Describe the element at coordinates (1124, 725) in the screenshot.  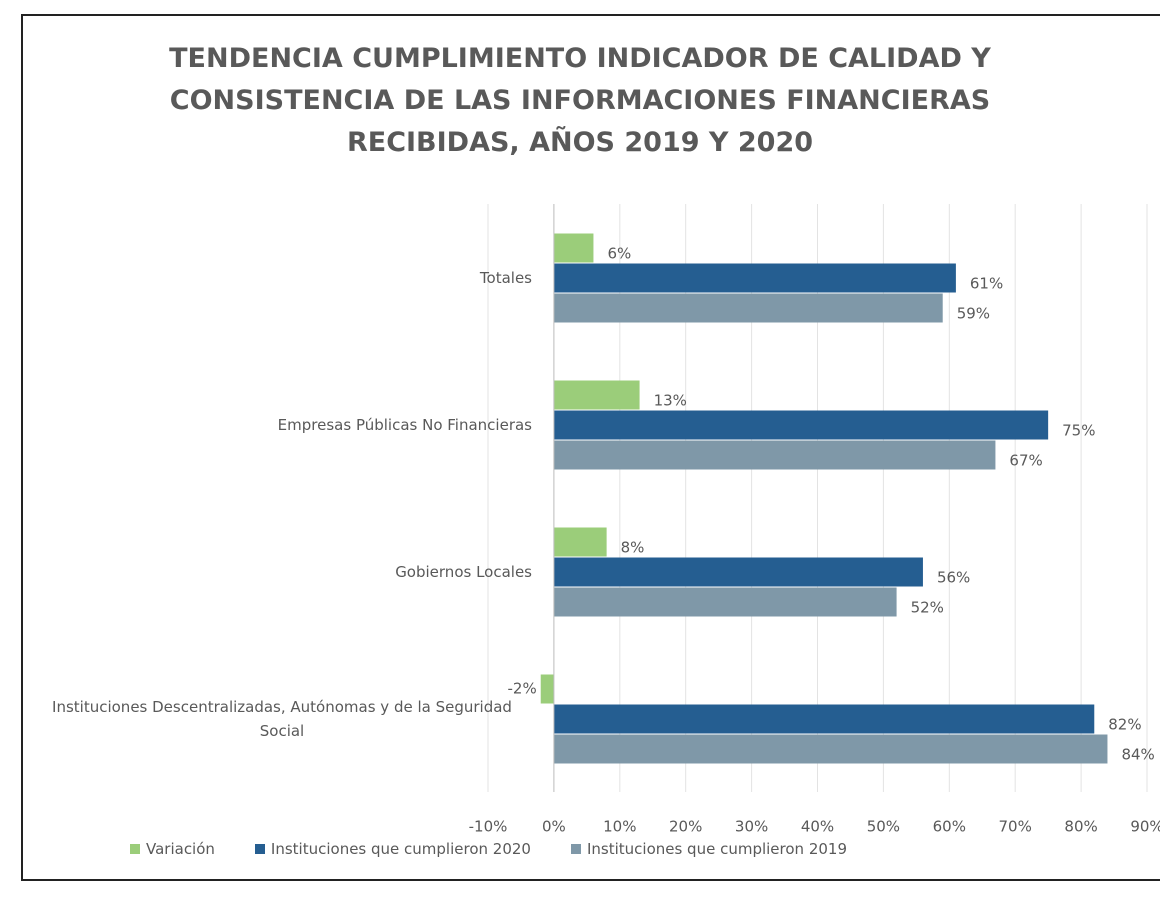
I see `data-label: 82%` at that location.